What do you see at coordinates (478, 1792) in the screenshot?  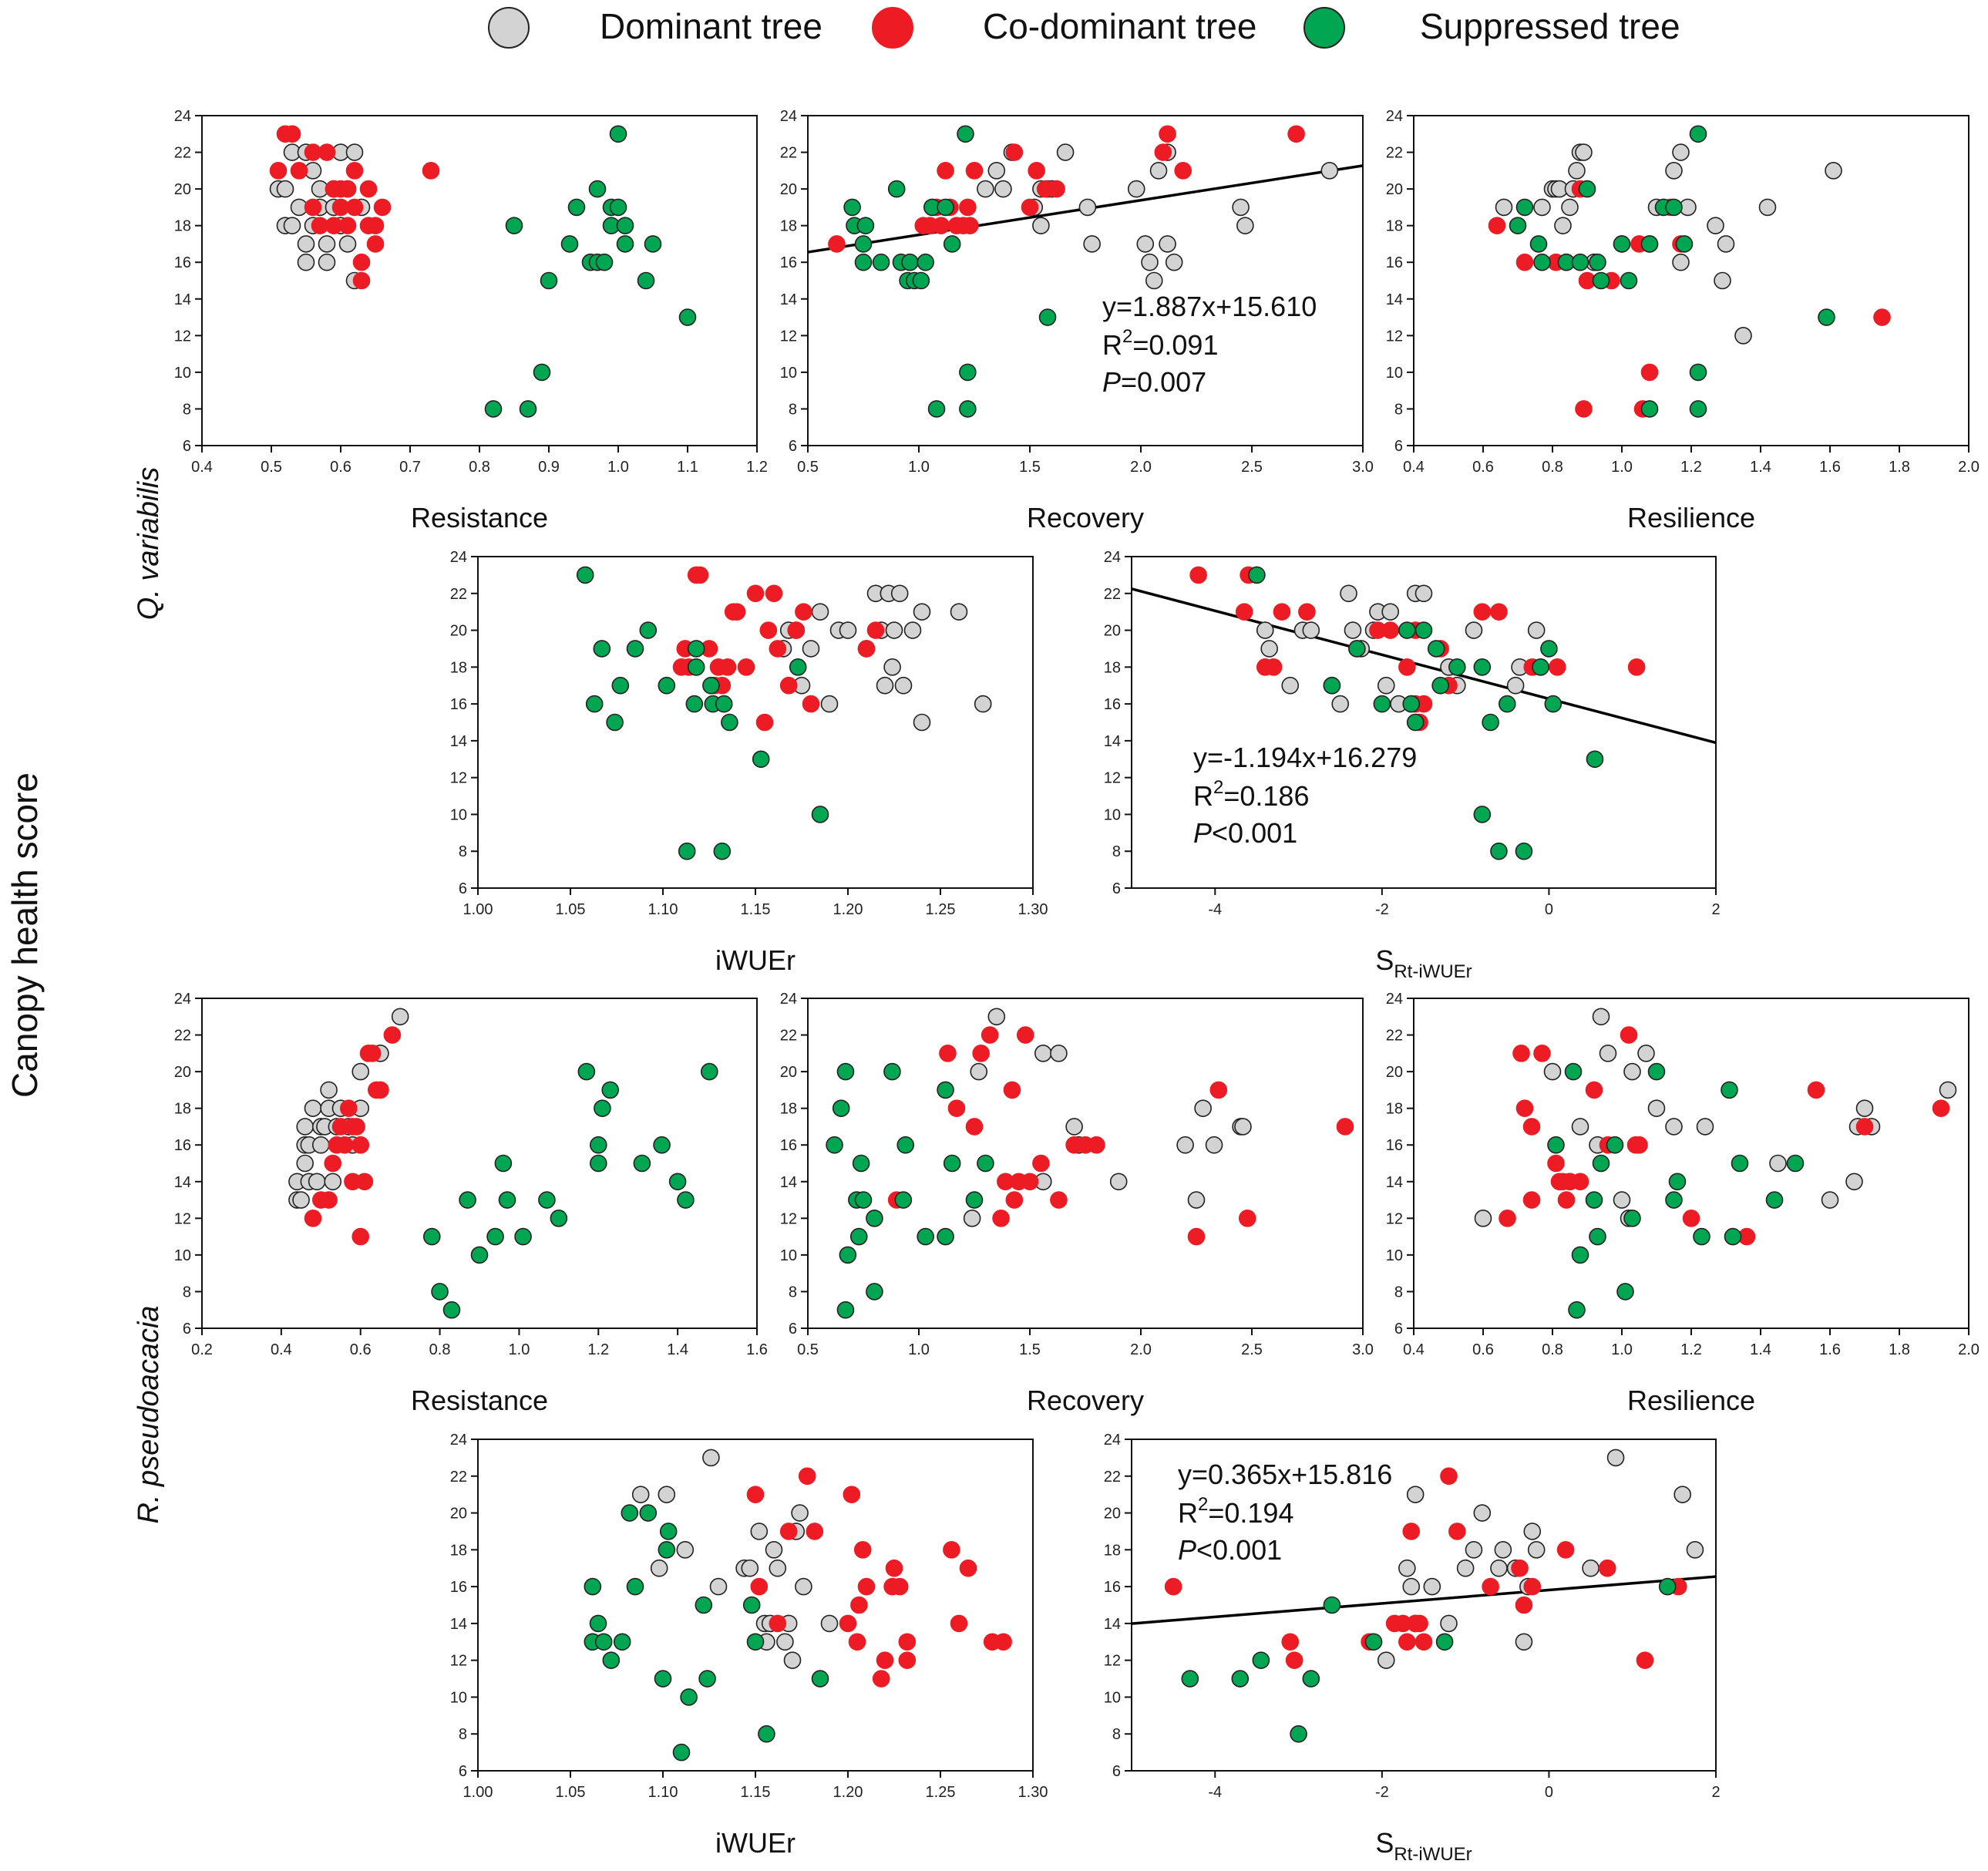 I see `x-tick-label: 1.00` at bounding box center [478, 1792].